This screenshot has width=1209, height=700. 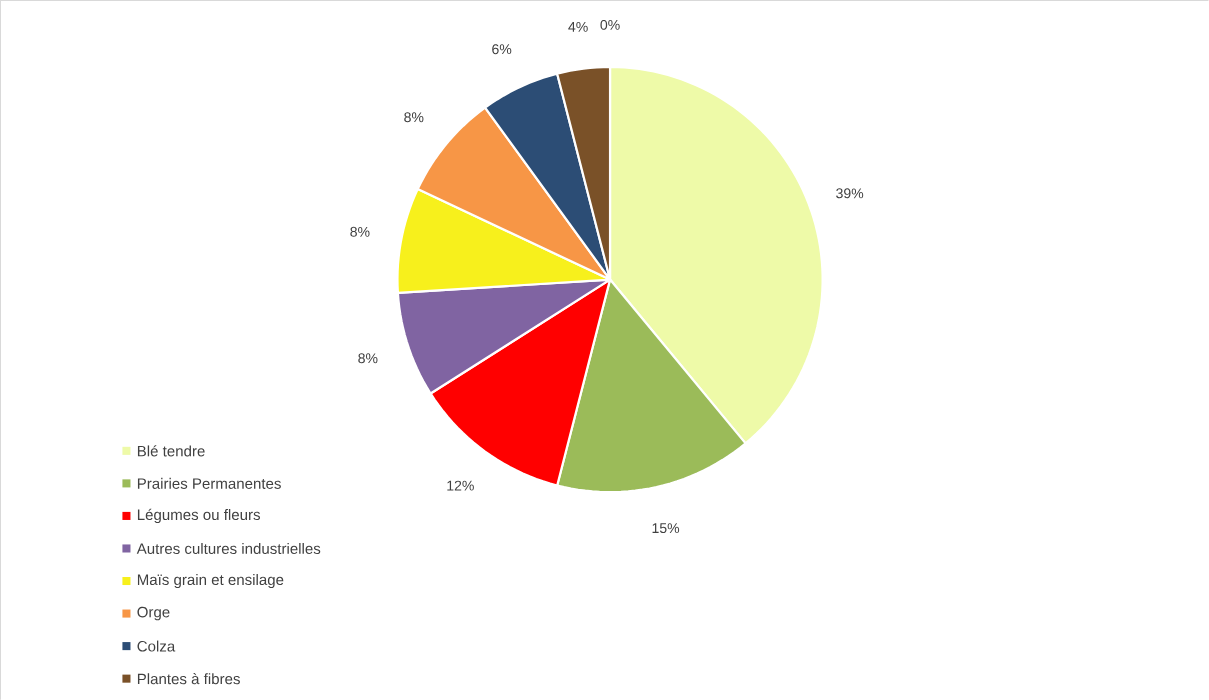 I want to click on legend-label: Autres cultures industrielles, so click(x=228, y=548).